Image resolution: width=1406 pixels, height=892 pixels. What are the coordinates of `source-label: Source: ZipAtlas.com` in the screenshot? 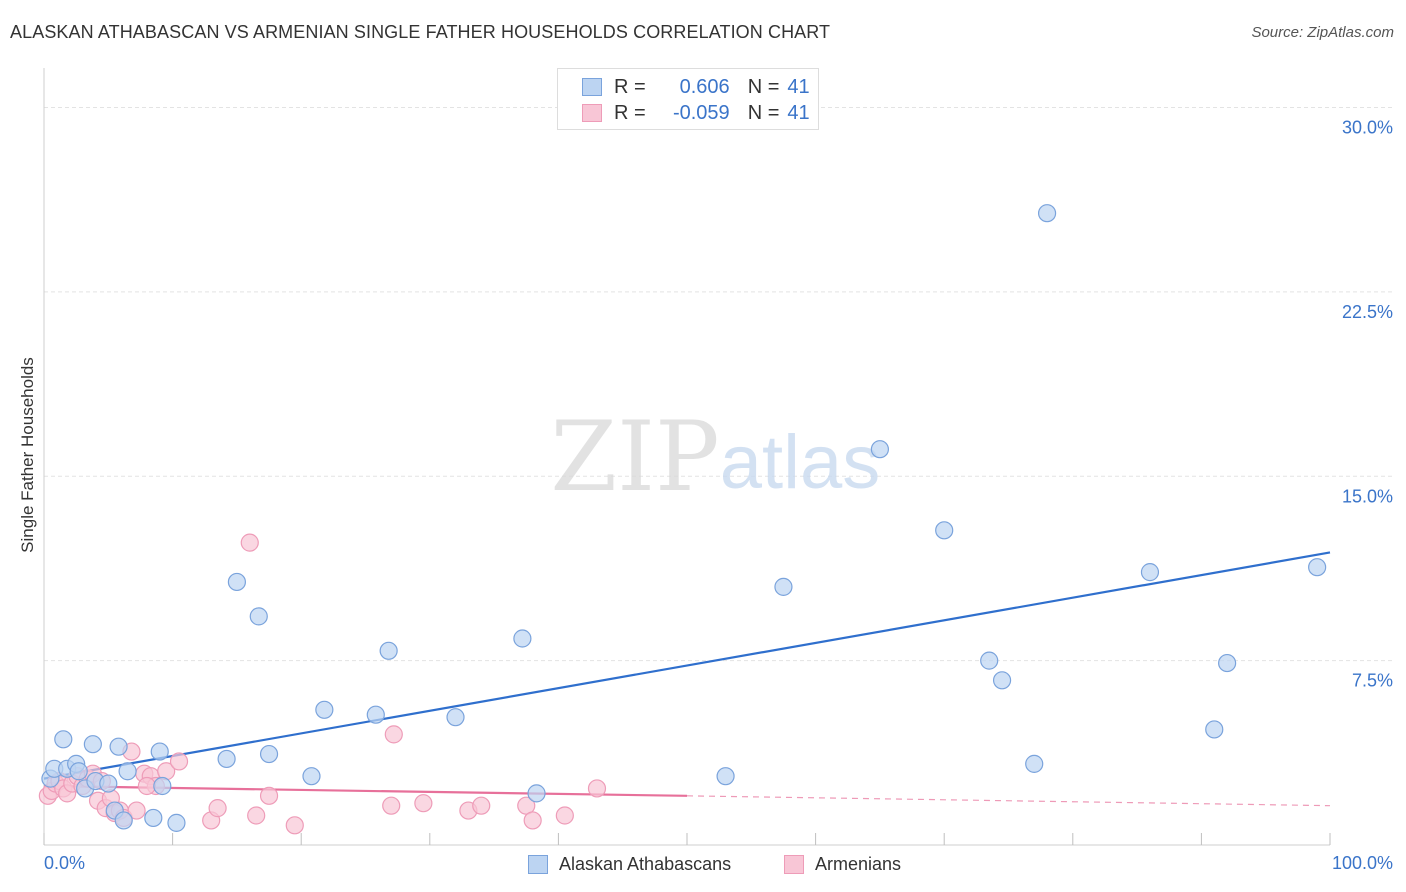 It's located at (1322, 32).